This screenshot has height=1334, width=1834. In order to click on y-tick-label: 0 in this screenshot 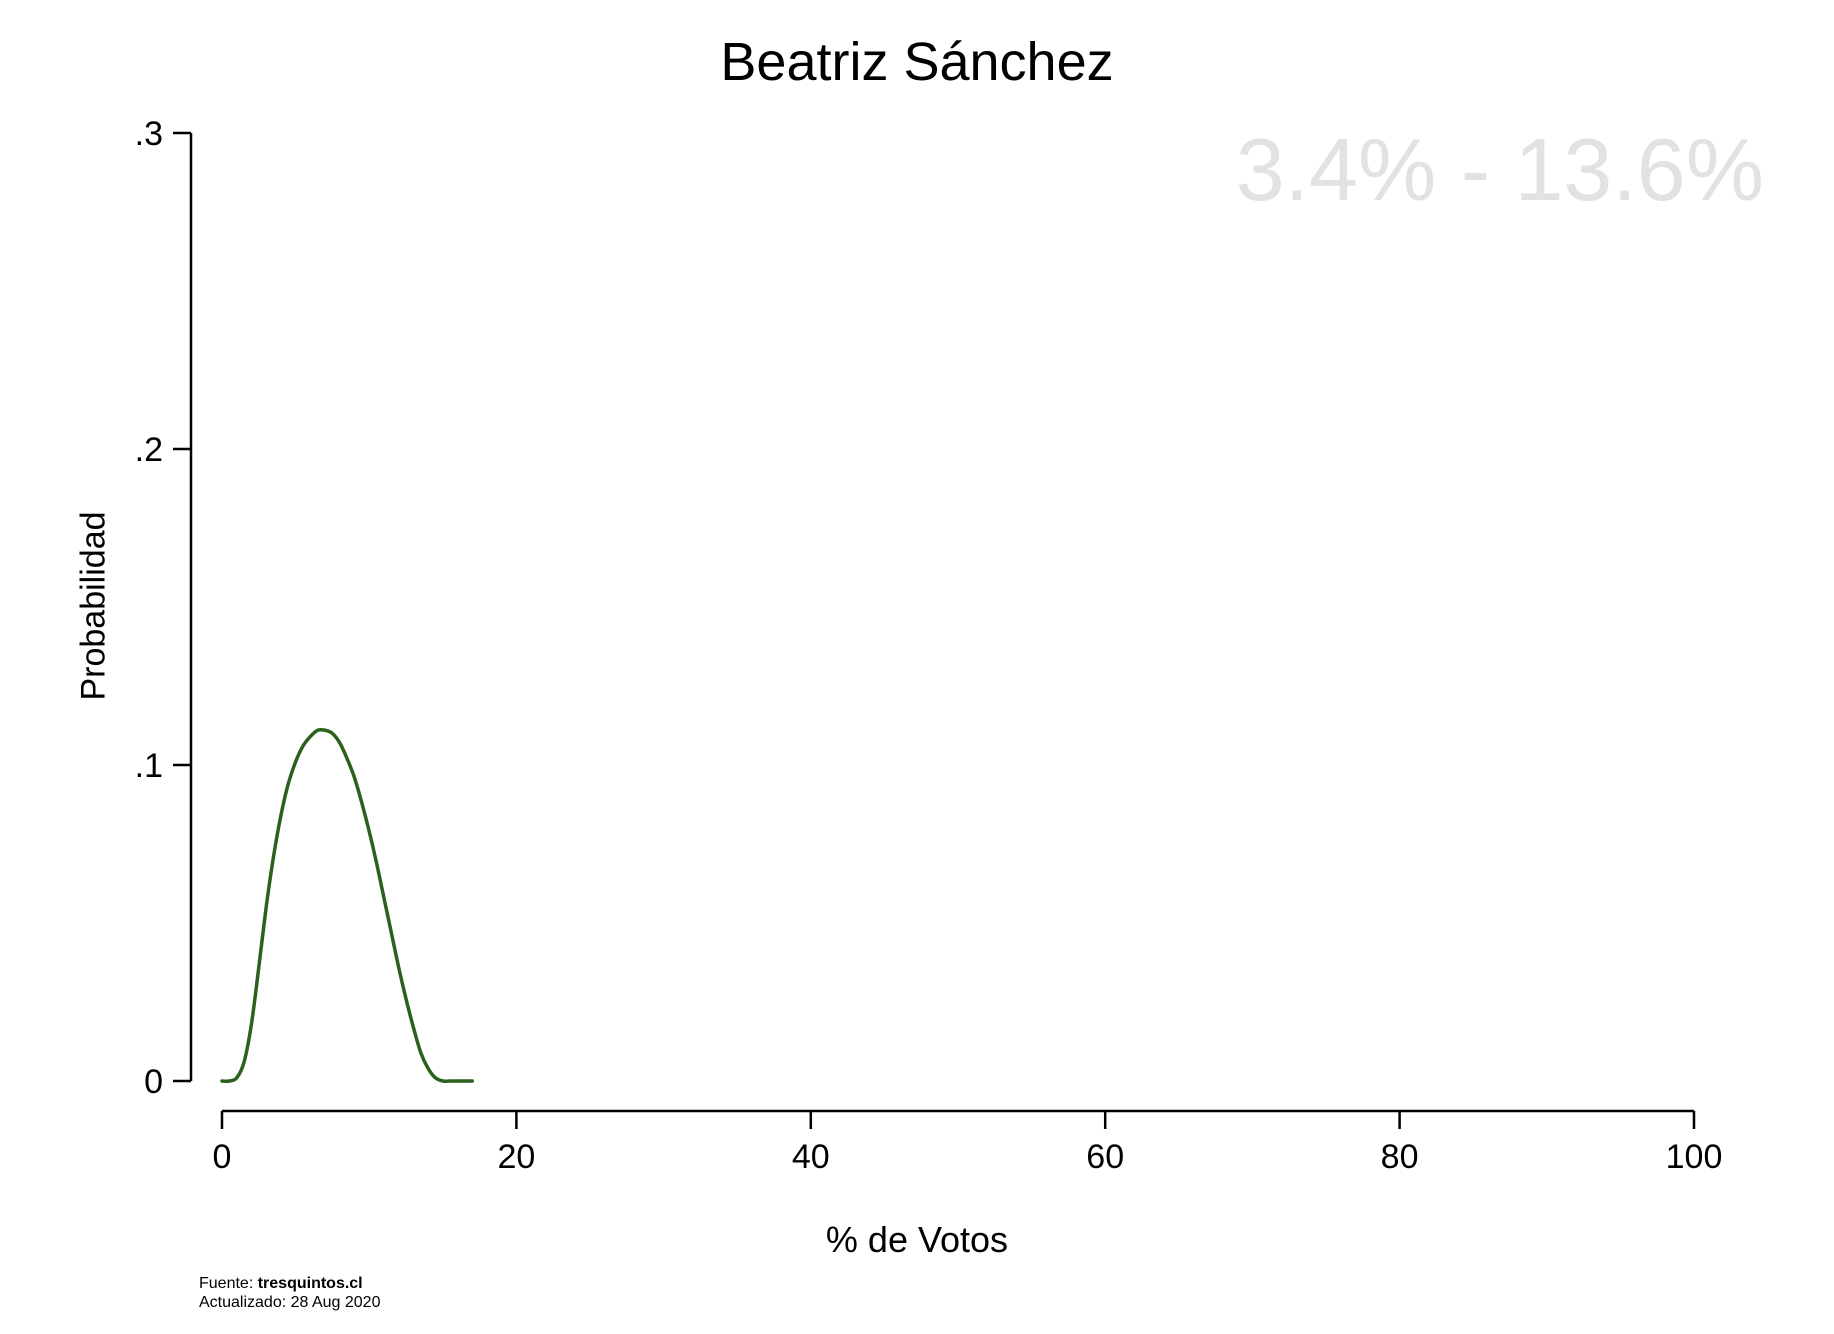, I will do `click(153, 1082)`.